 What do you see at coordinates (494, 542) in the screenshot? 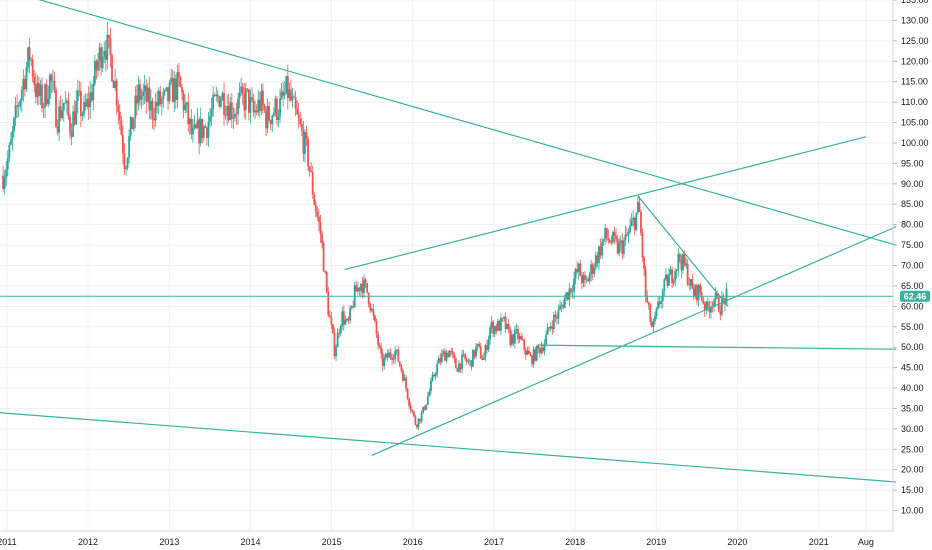
I see `time-tick-label: 2017` at bounding box center [494, 542].